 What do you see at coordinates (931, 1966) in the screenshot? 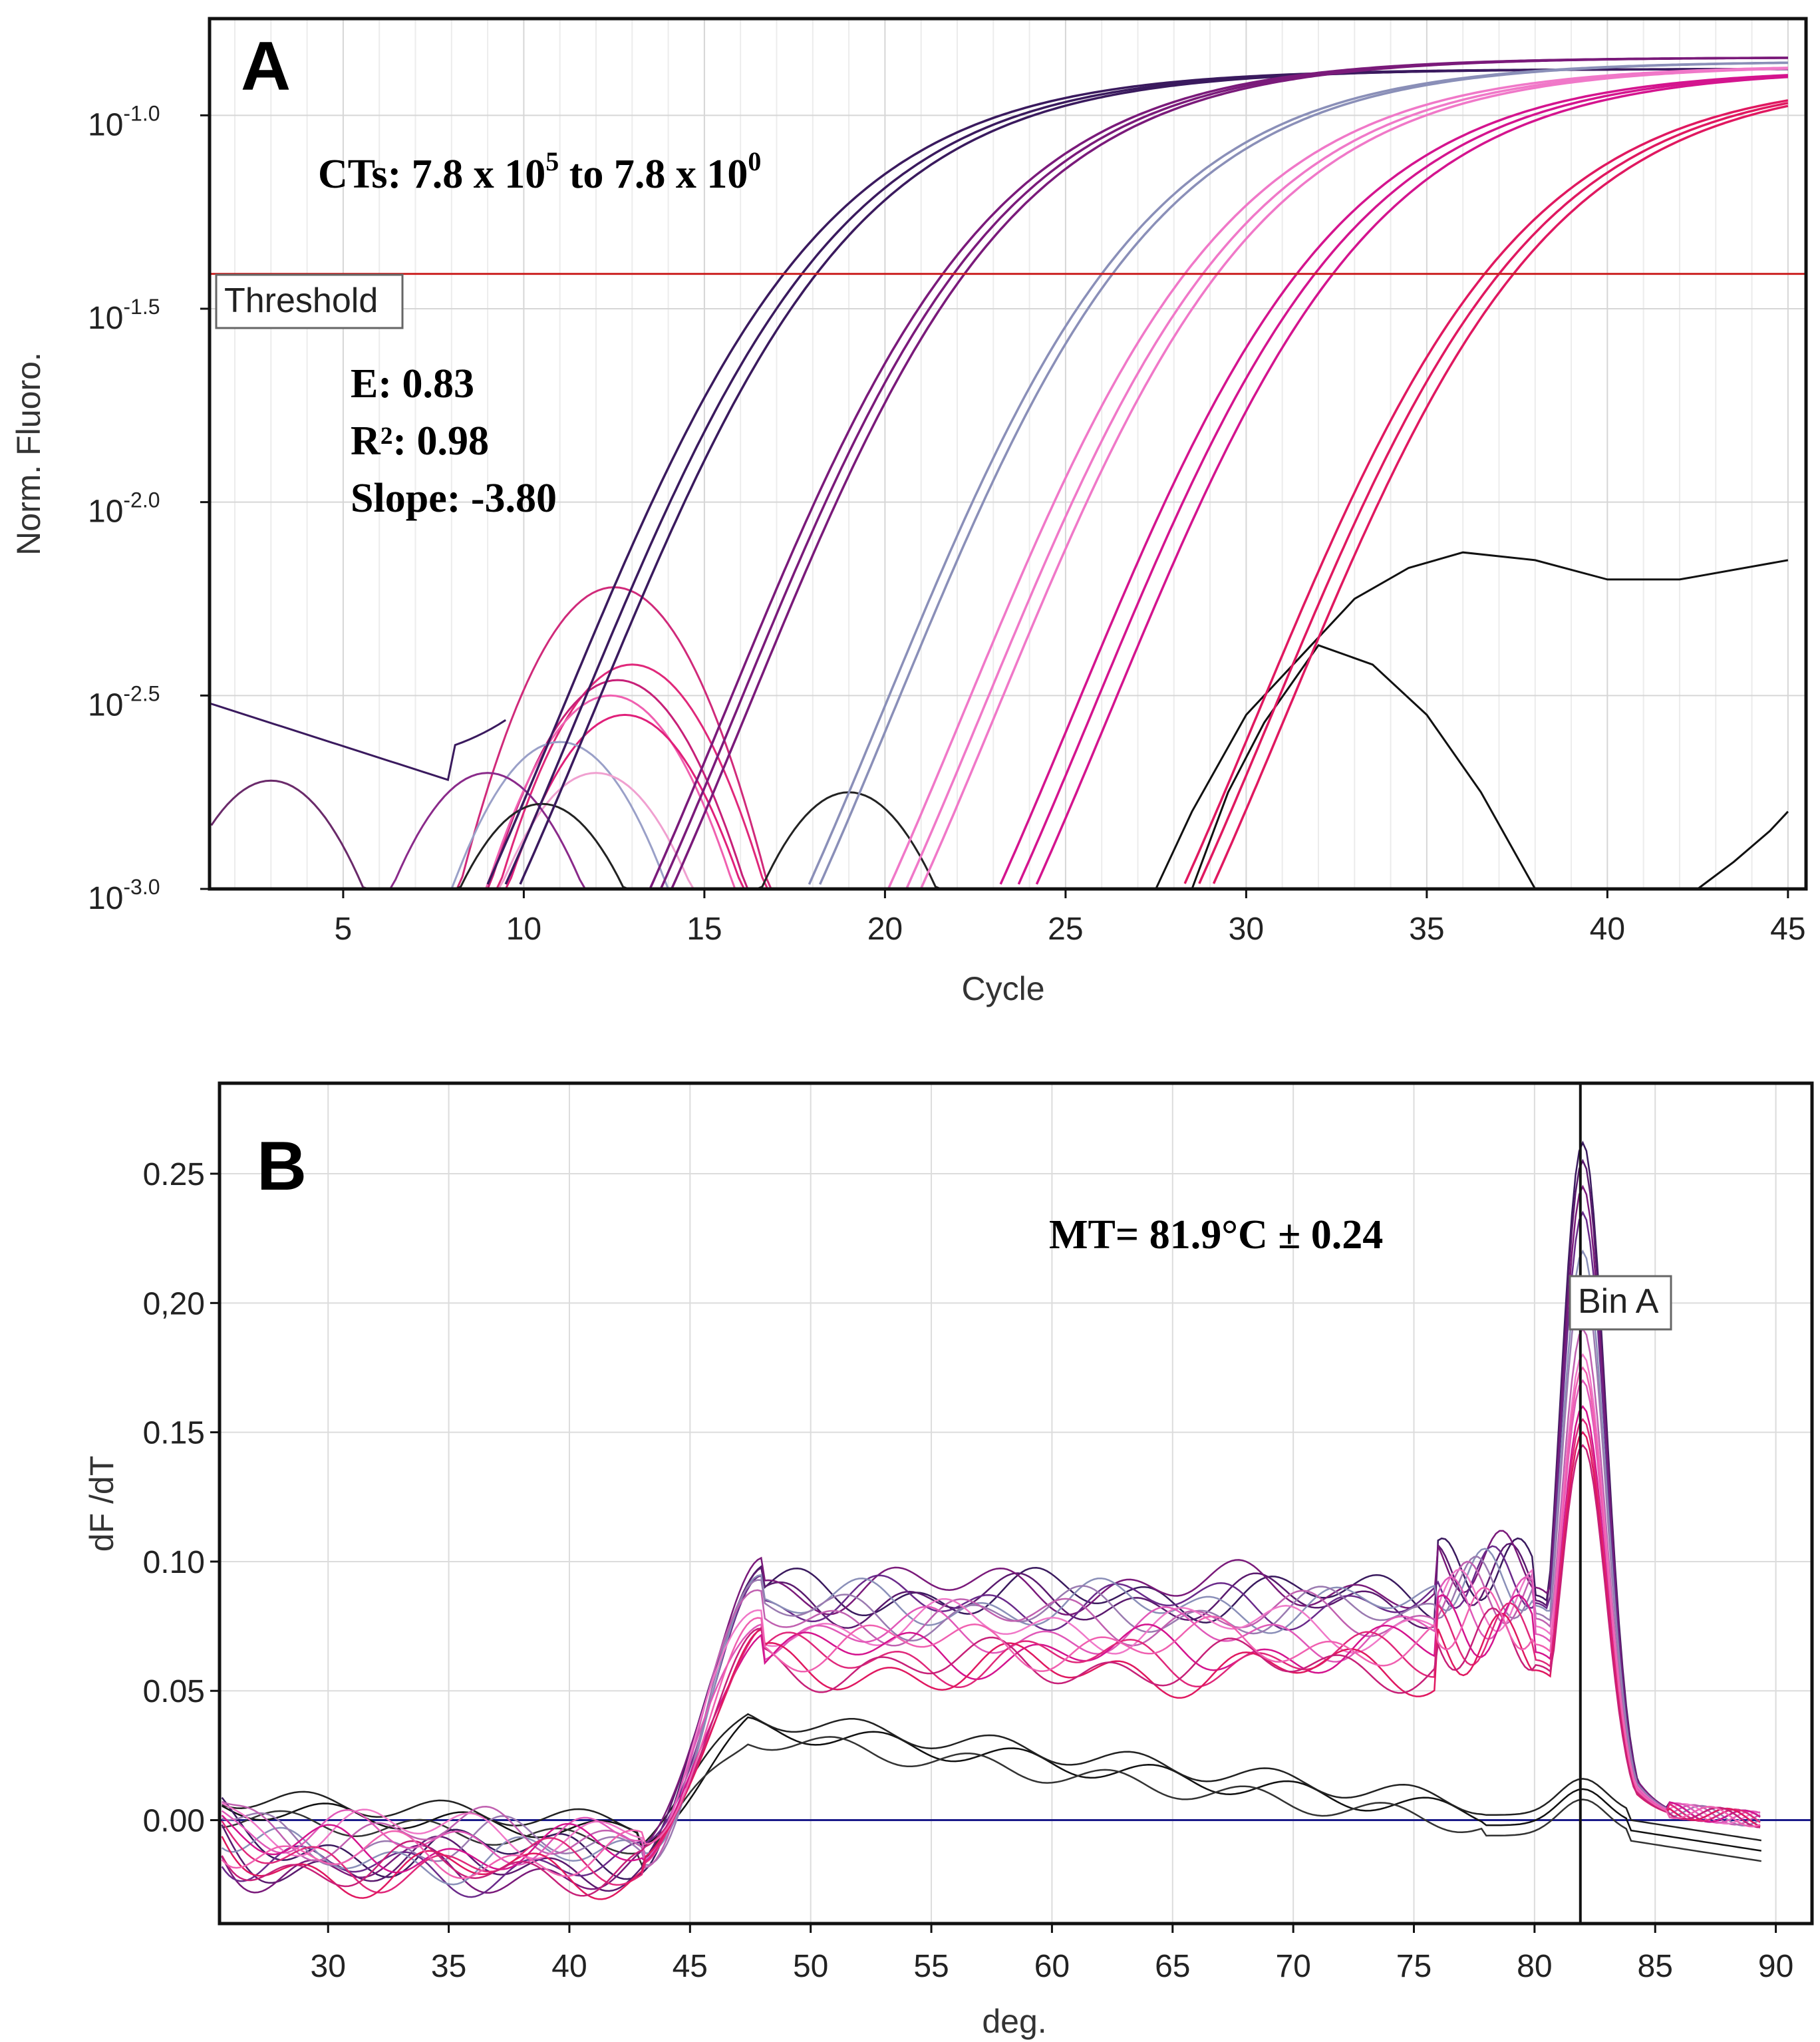
I see `x-tick-label: 55` at bounding box center [931, 1966].